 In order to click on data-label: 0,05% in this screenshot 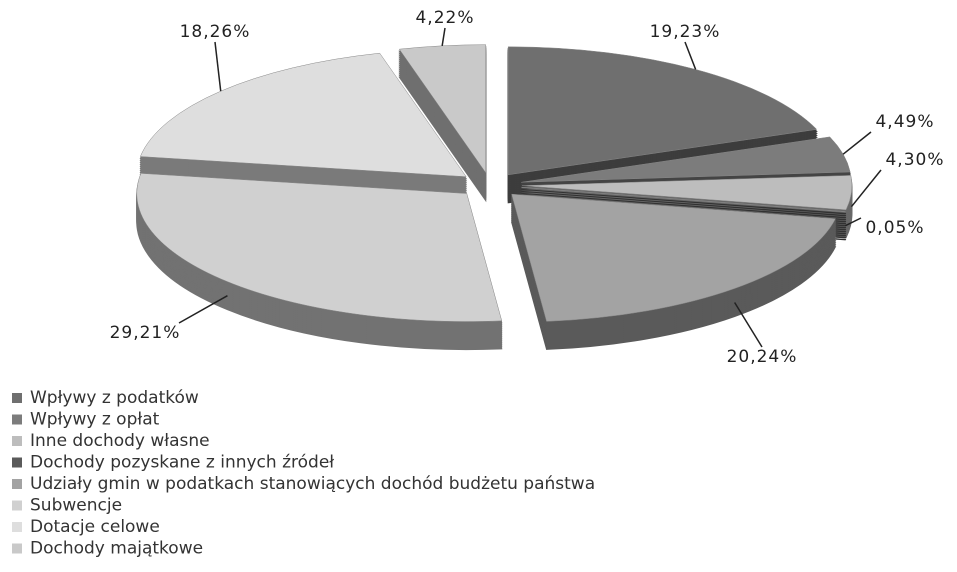, I will do `click(894, 228)`.